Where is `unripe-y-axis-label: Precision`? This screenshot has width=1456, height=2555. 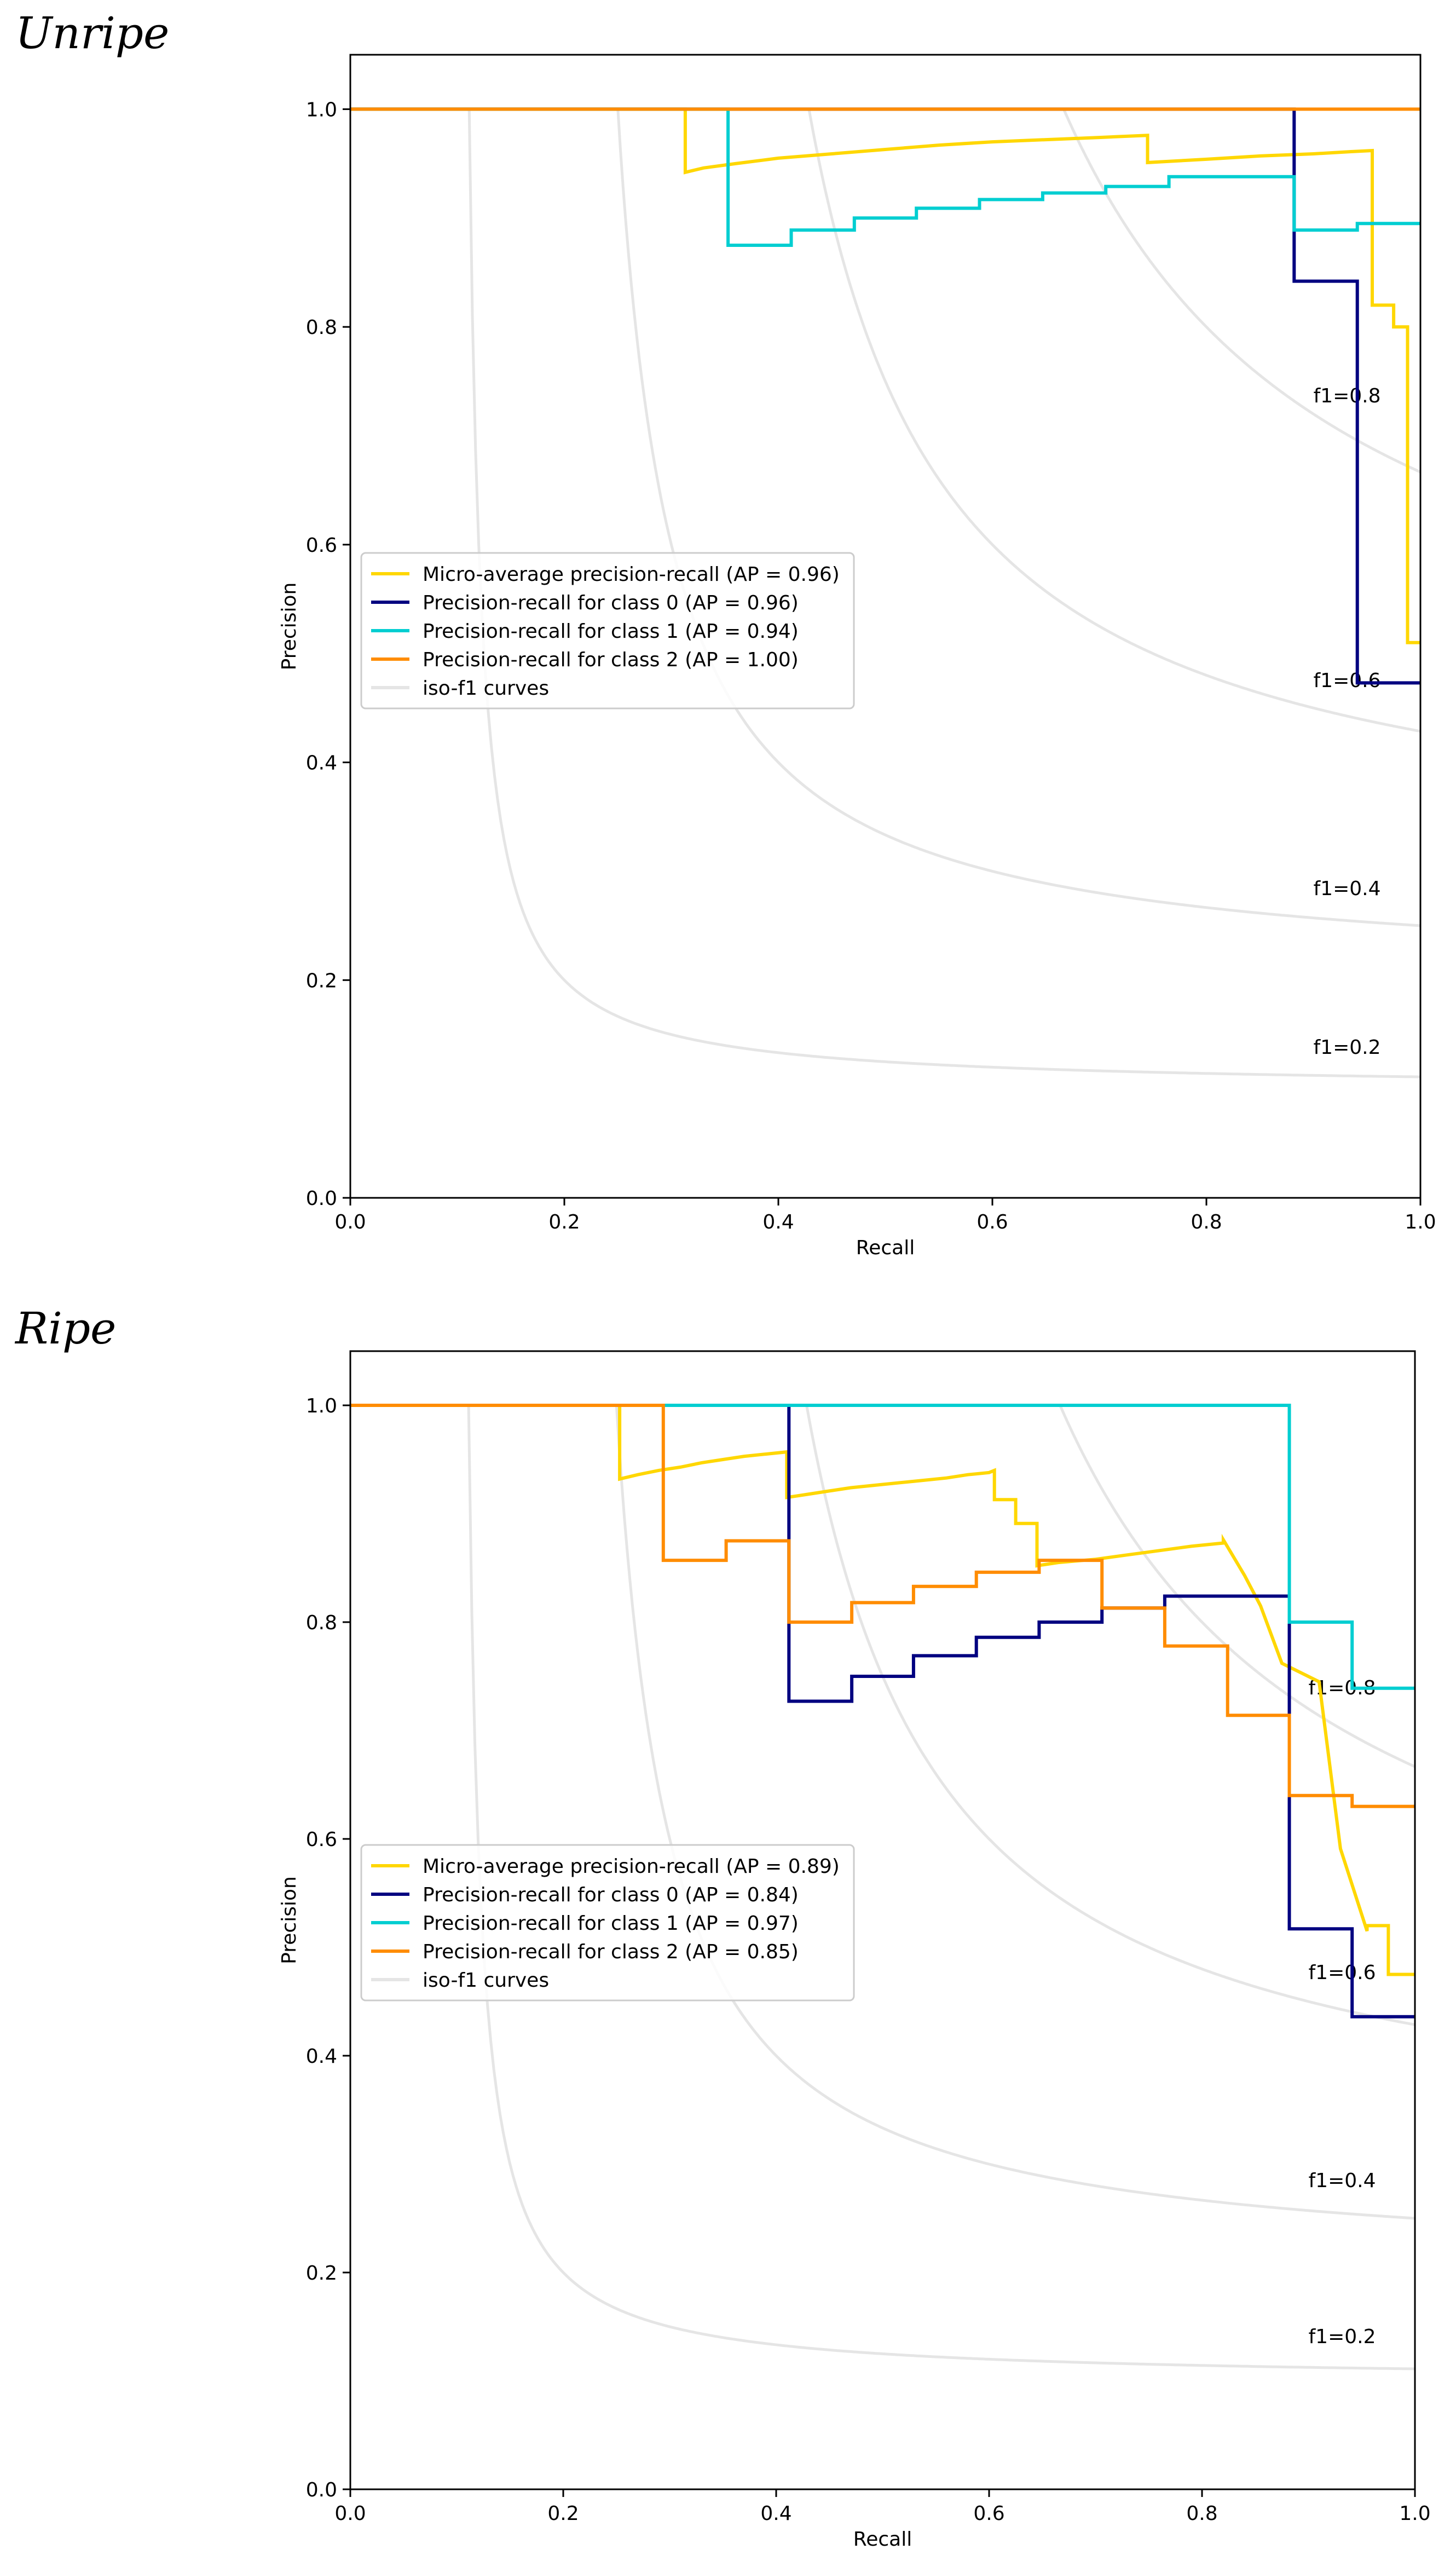 unripe-y-axis-label: Precision is located at coordinates (289, 626).